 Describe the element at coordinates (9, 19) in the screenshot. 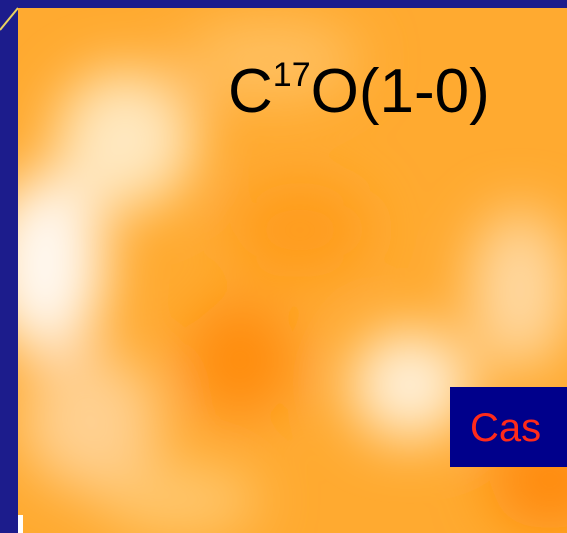

I see `frame-accent` at that location.